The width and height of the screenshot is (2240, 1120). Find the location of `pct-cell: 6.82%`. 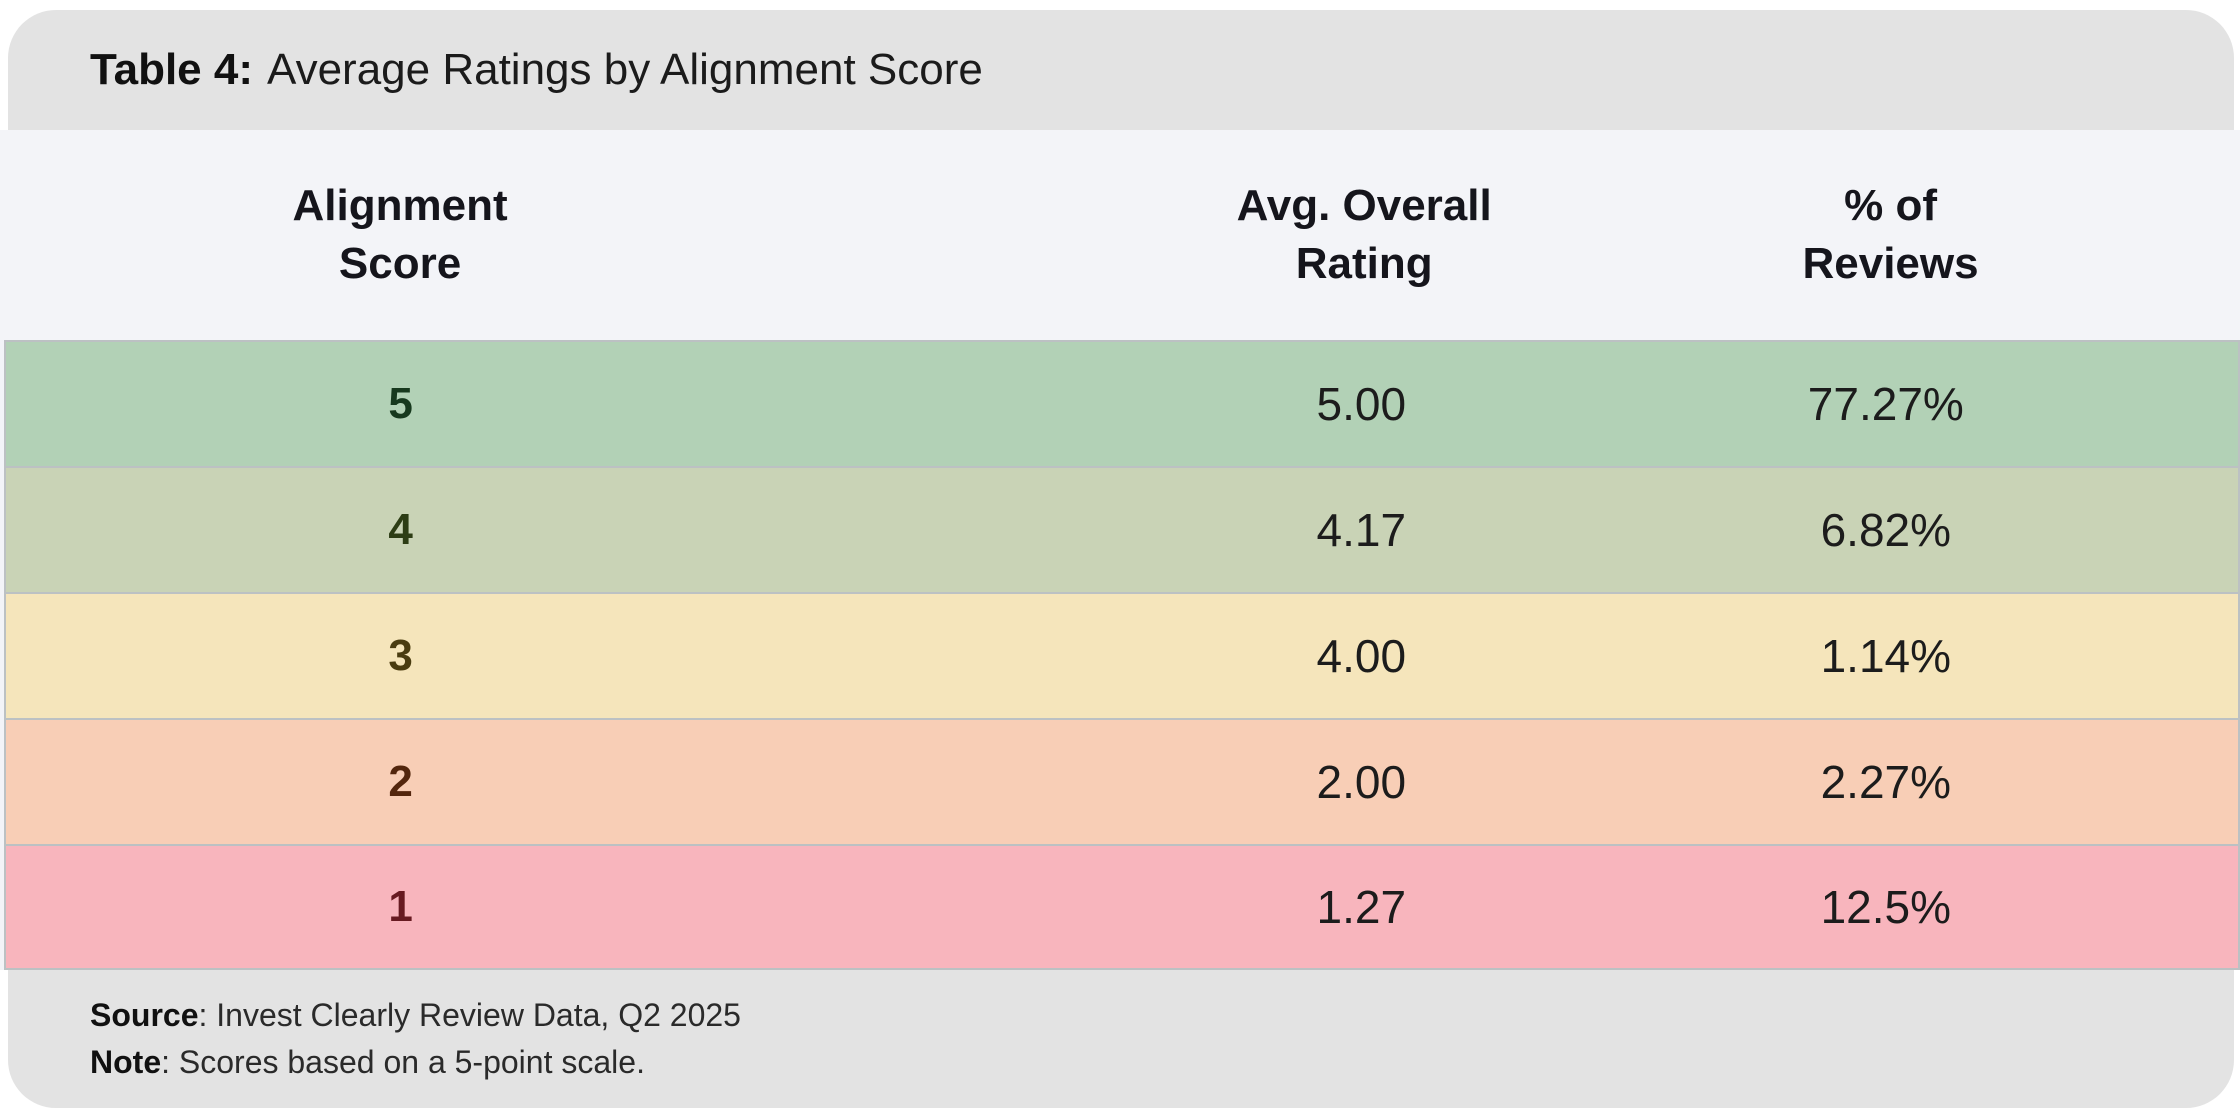

pct-cell: 6.82% is located at coordinates (1886, 530).